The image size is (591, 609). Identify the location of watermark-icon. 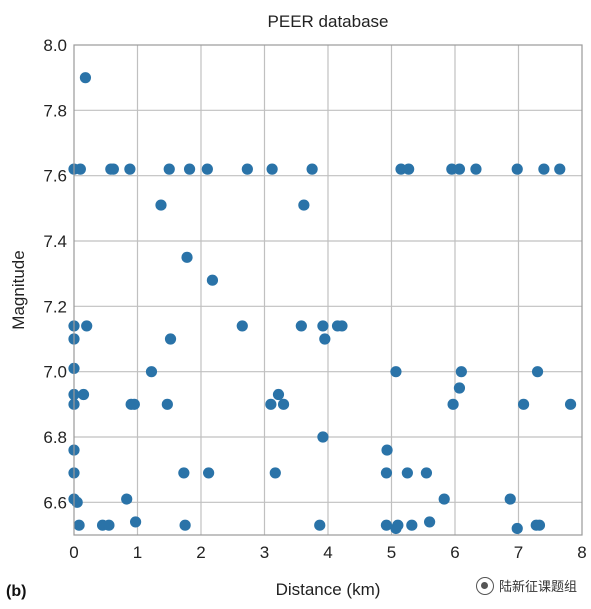
(484, 585).